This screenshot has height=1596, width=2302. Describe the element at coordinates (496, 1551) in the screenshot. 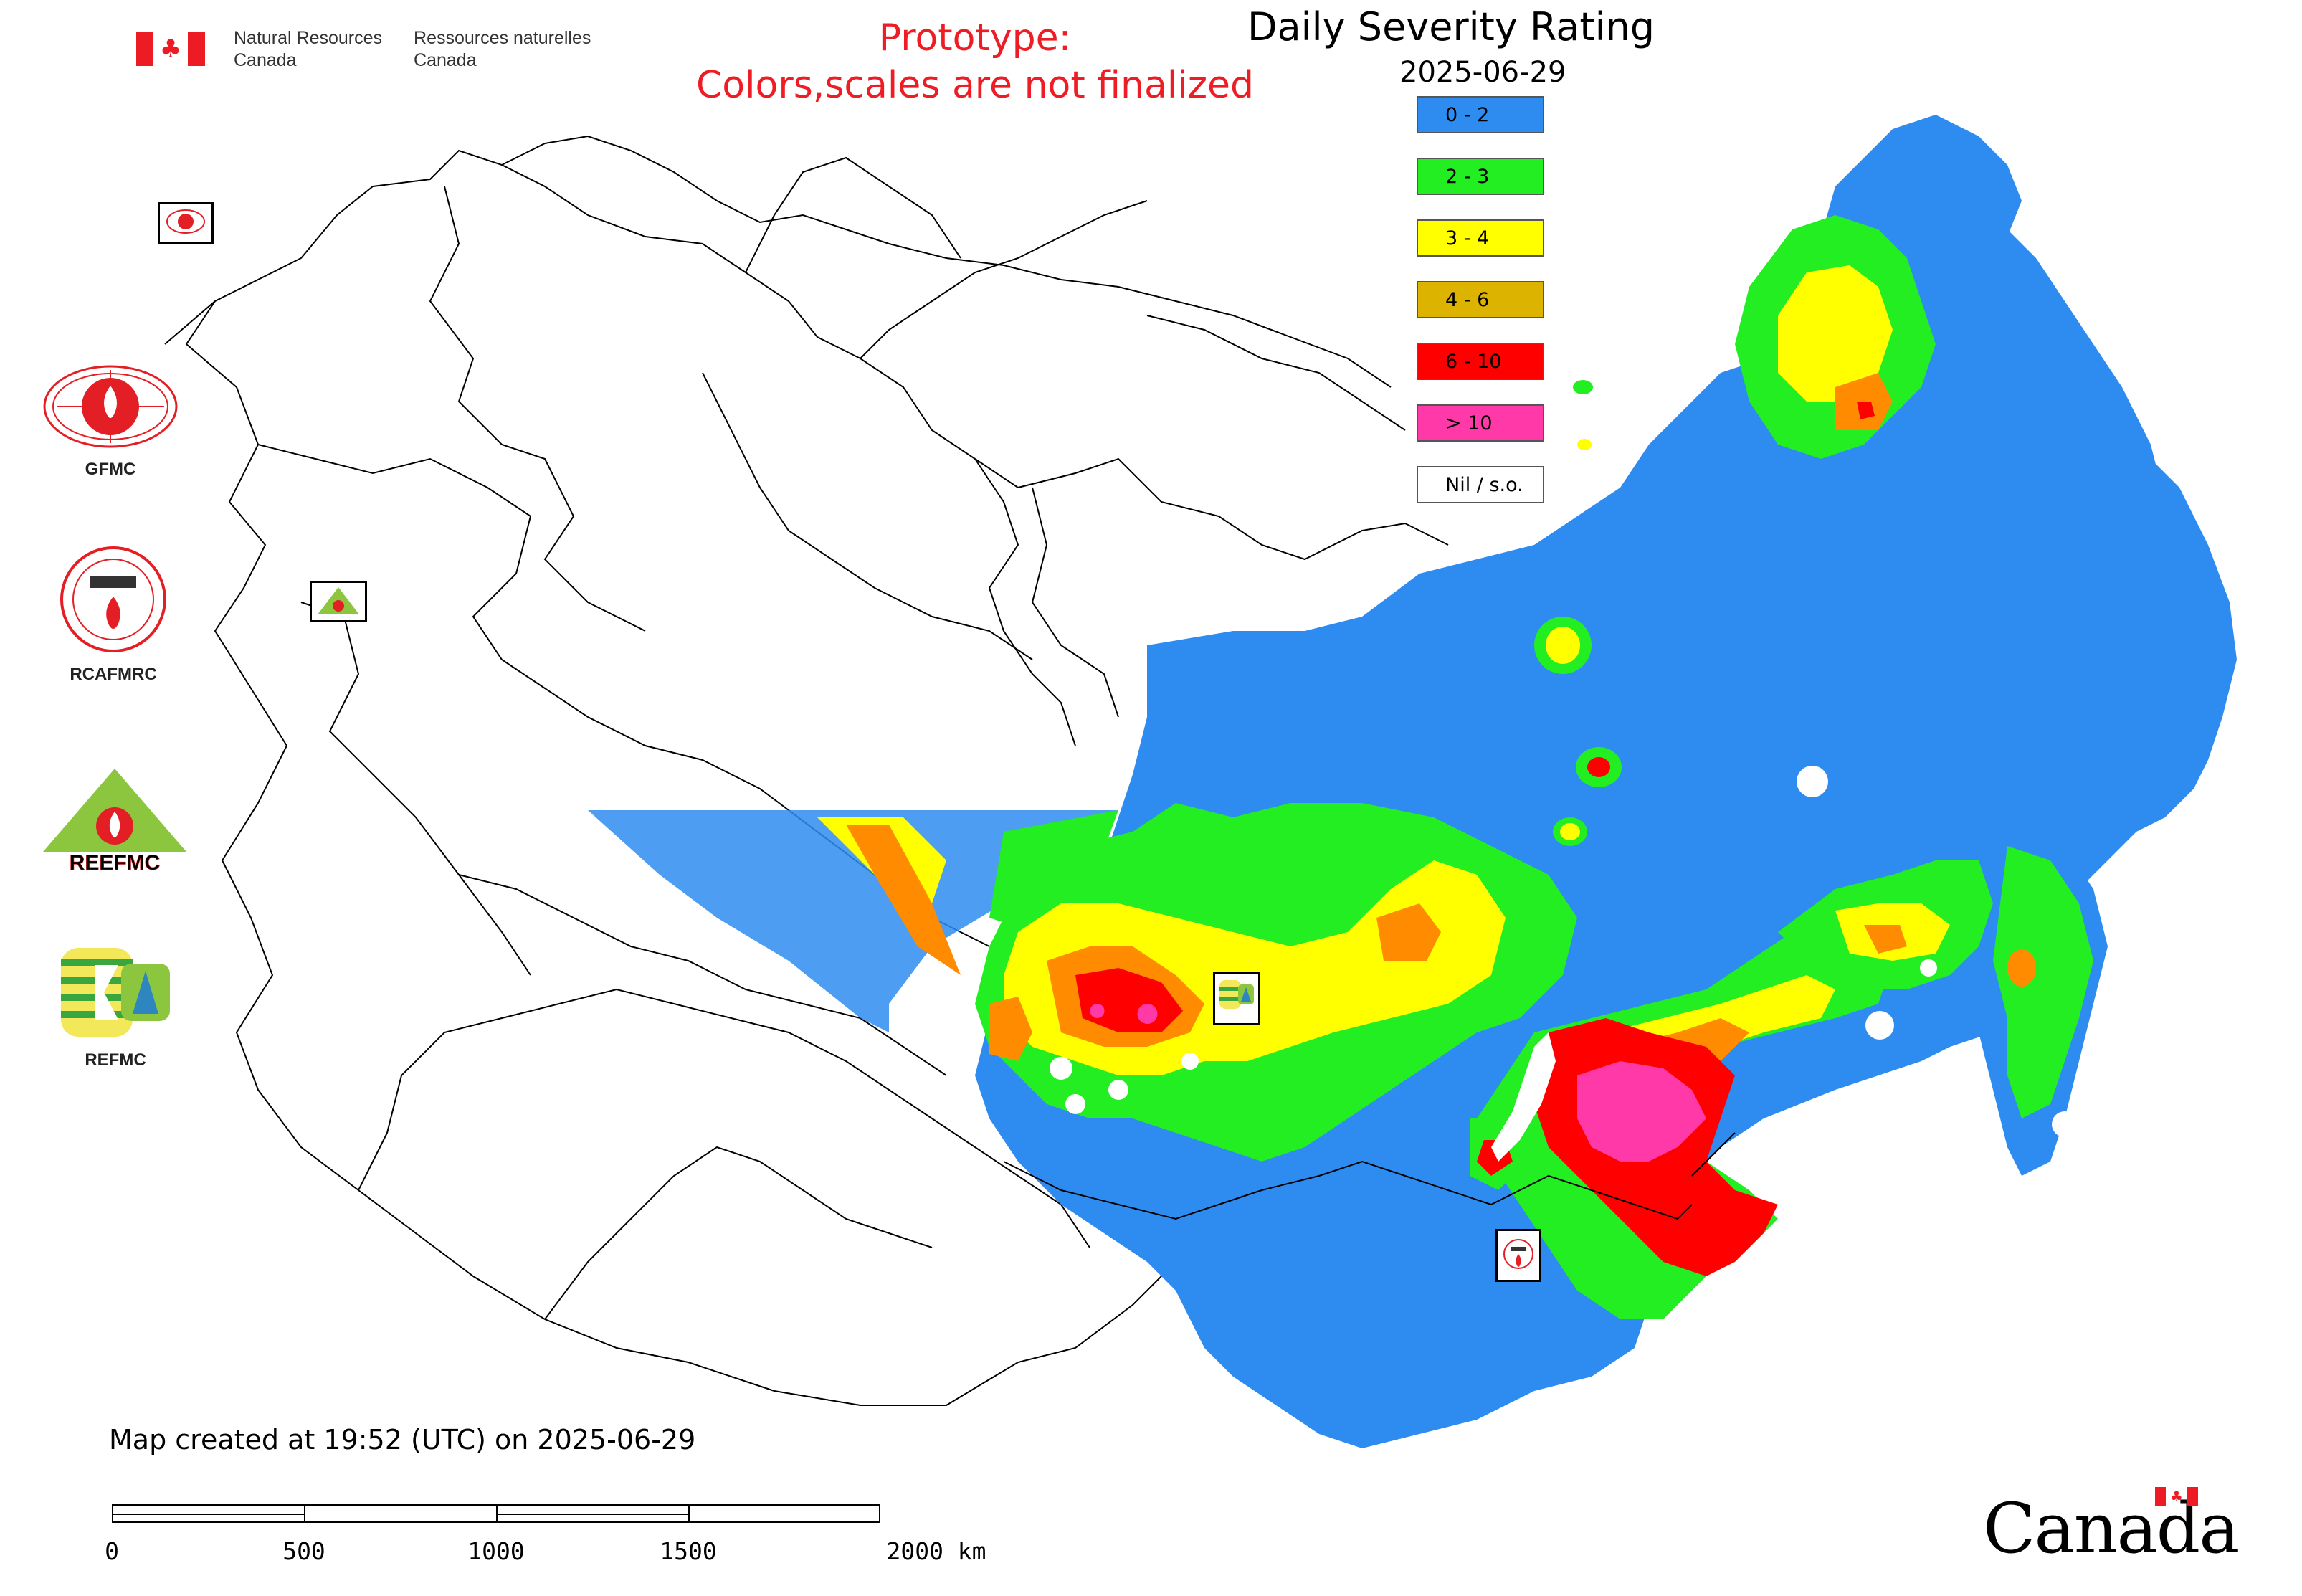

I see `scale-label-1000: 1000` at that location.